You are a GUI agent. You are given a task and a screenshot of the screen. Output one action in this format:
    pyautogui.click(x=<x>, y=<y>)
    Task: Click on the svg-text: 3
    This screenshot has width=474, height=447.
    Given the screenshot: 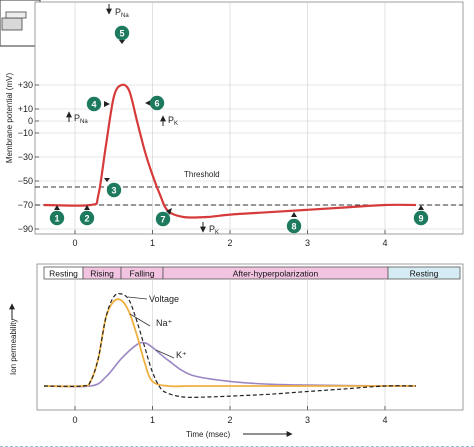 What is the action you would take?
    pyautogui.click(x=113, y=191)
    